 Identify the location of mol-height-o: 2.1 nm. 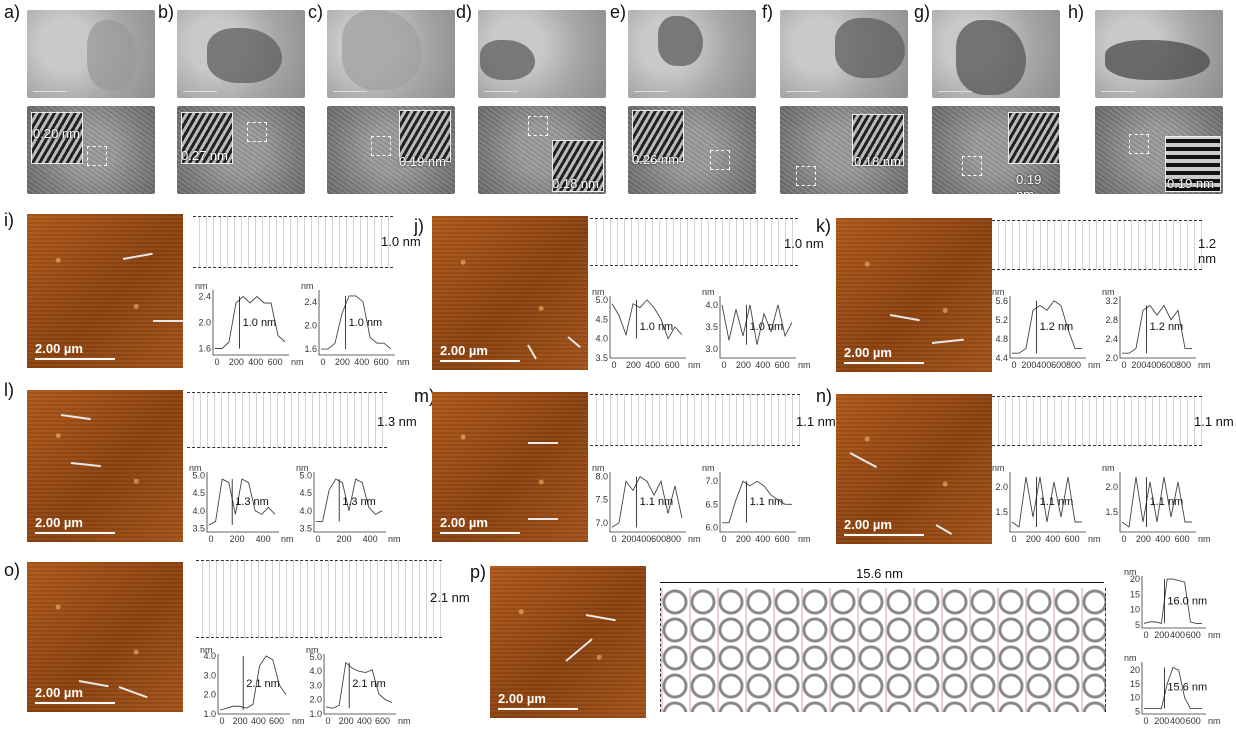
(450, 597).